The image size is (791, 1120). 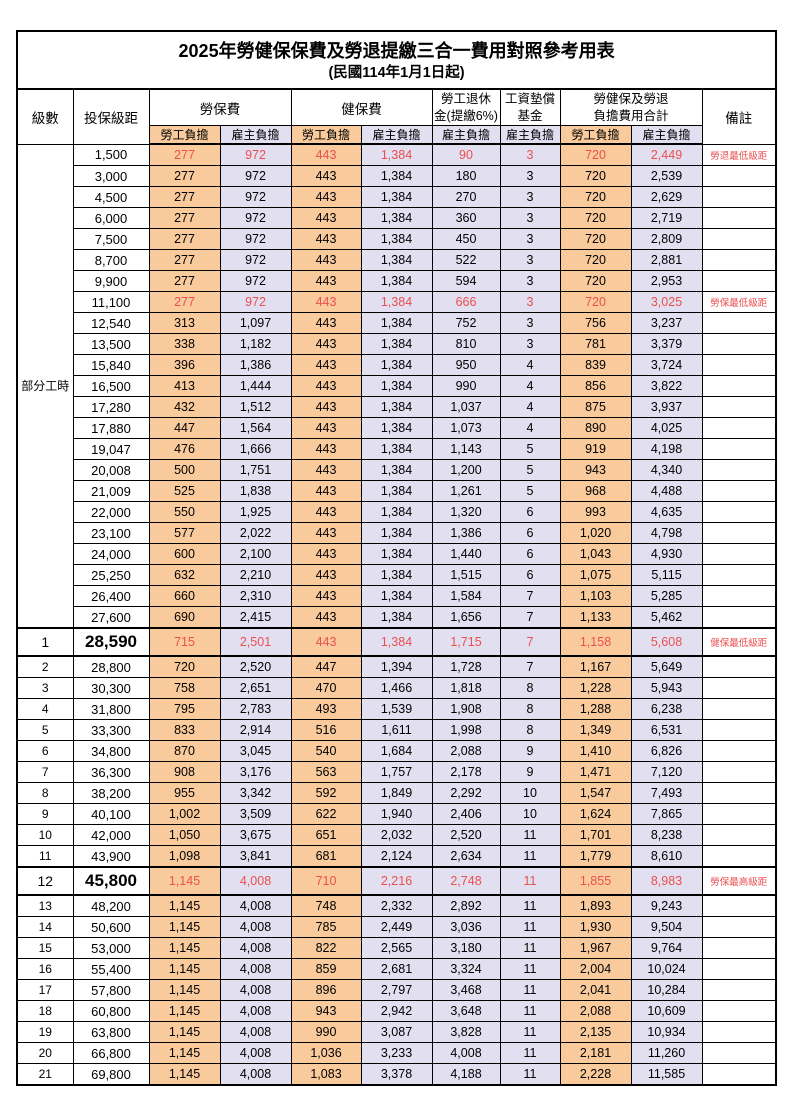 What do you see at coordinates (397, 386) in the screenshot?
I see `table-row: 16,500 413 1,444 443 1,384 990 4 856 3,822` at bounding box center [397, 386].